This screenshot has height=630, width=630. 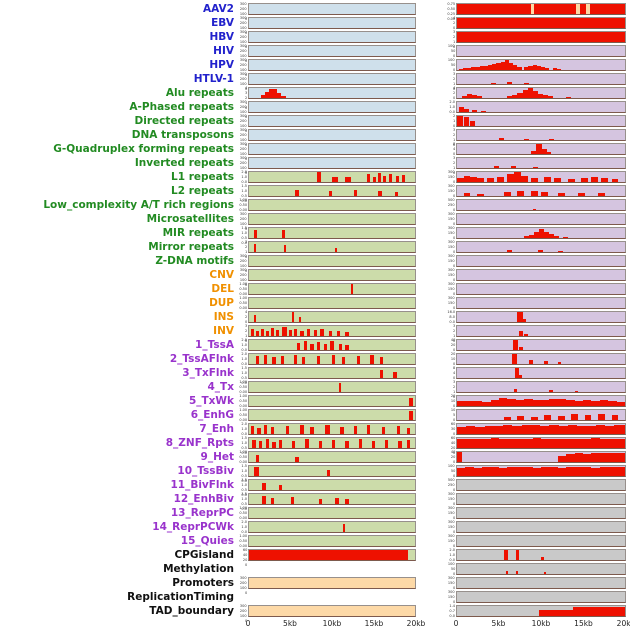 I want to click on track-label: INS, so click(x=223, y=316).